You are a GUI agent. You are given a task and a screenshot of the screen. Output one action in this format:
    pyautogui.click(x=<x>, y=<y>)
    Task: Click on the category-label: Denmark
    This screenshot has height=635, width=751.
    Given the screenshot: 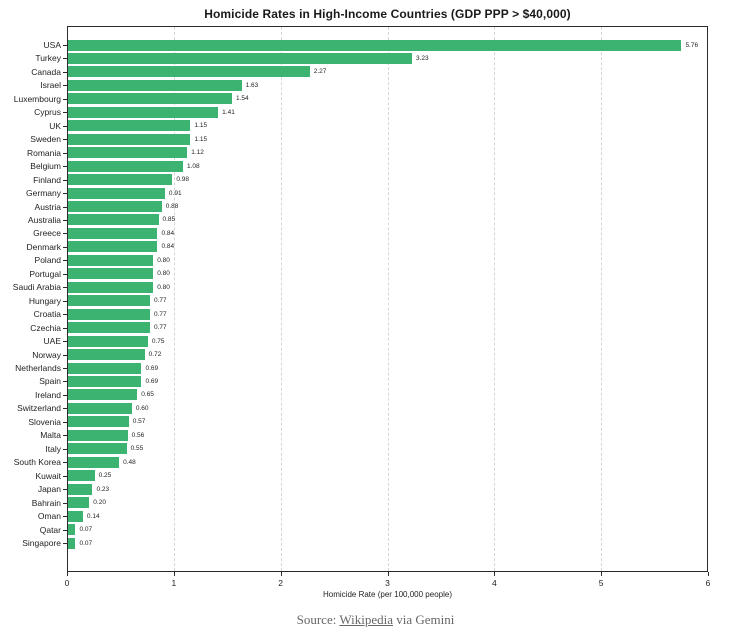 What is the action you would take?
    pyautogui.click(x=43, y=246)
    